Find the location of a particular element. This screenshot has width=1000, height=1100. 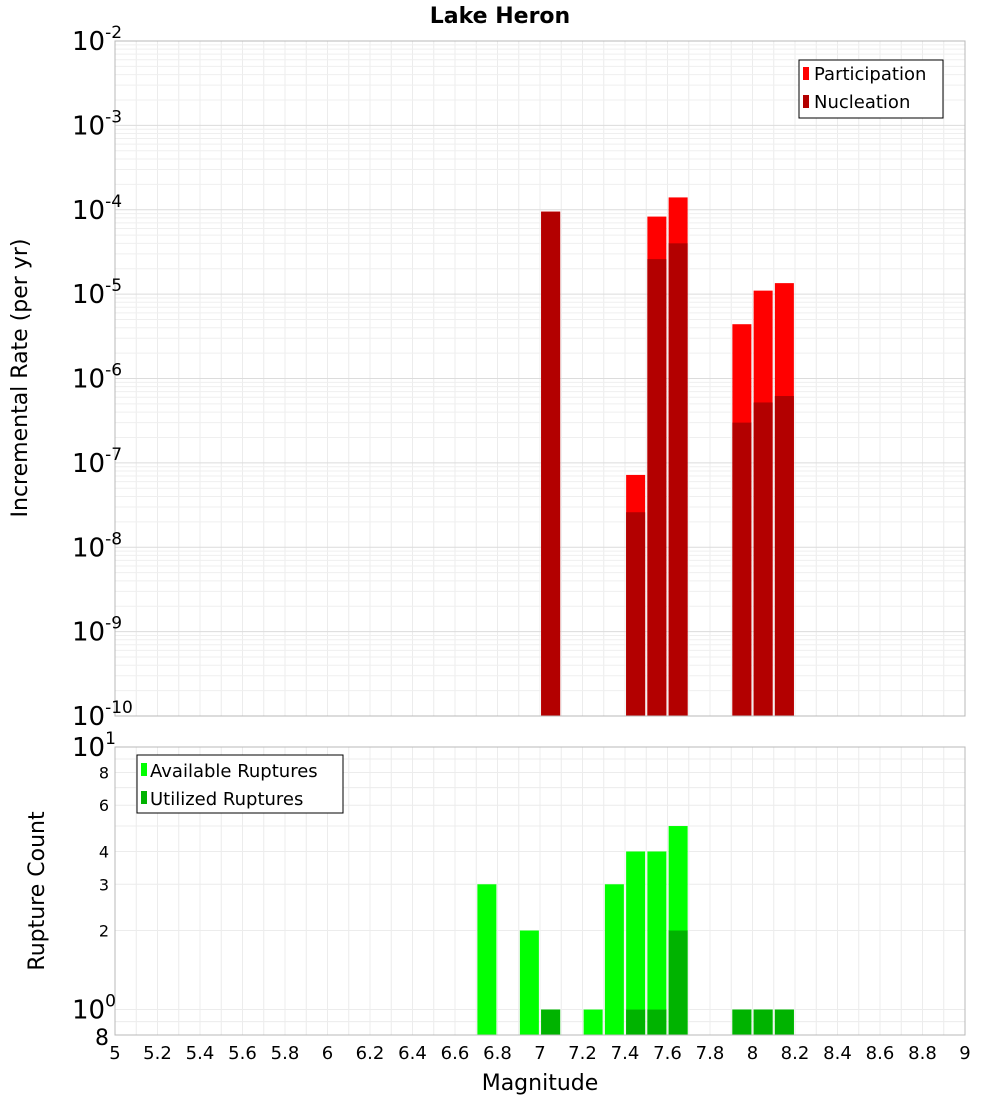

top-legend-box is located at coordinates (871, 89).